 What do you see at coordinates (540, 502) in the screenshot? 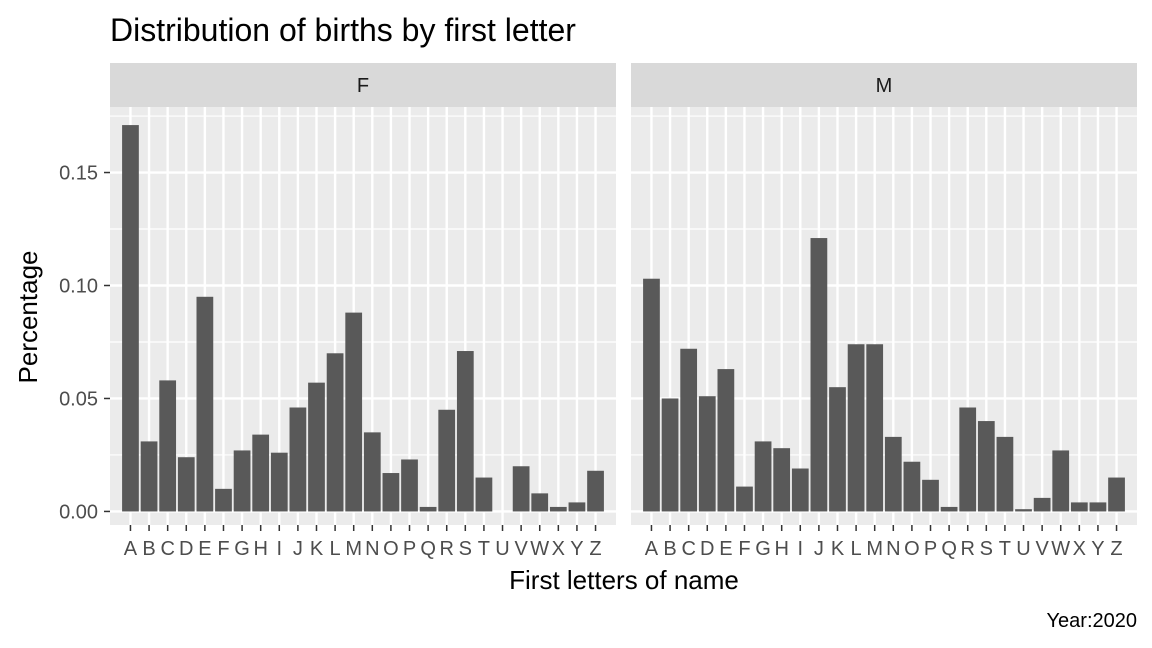
I see `bar-f-w` at bounding box center [540, 502].